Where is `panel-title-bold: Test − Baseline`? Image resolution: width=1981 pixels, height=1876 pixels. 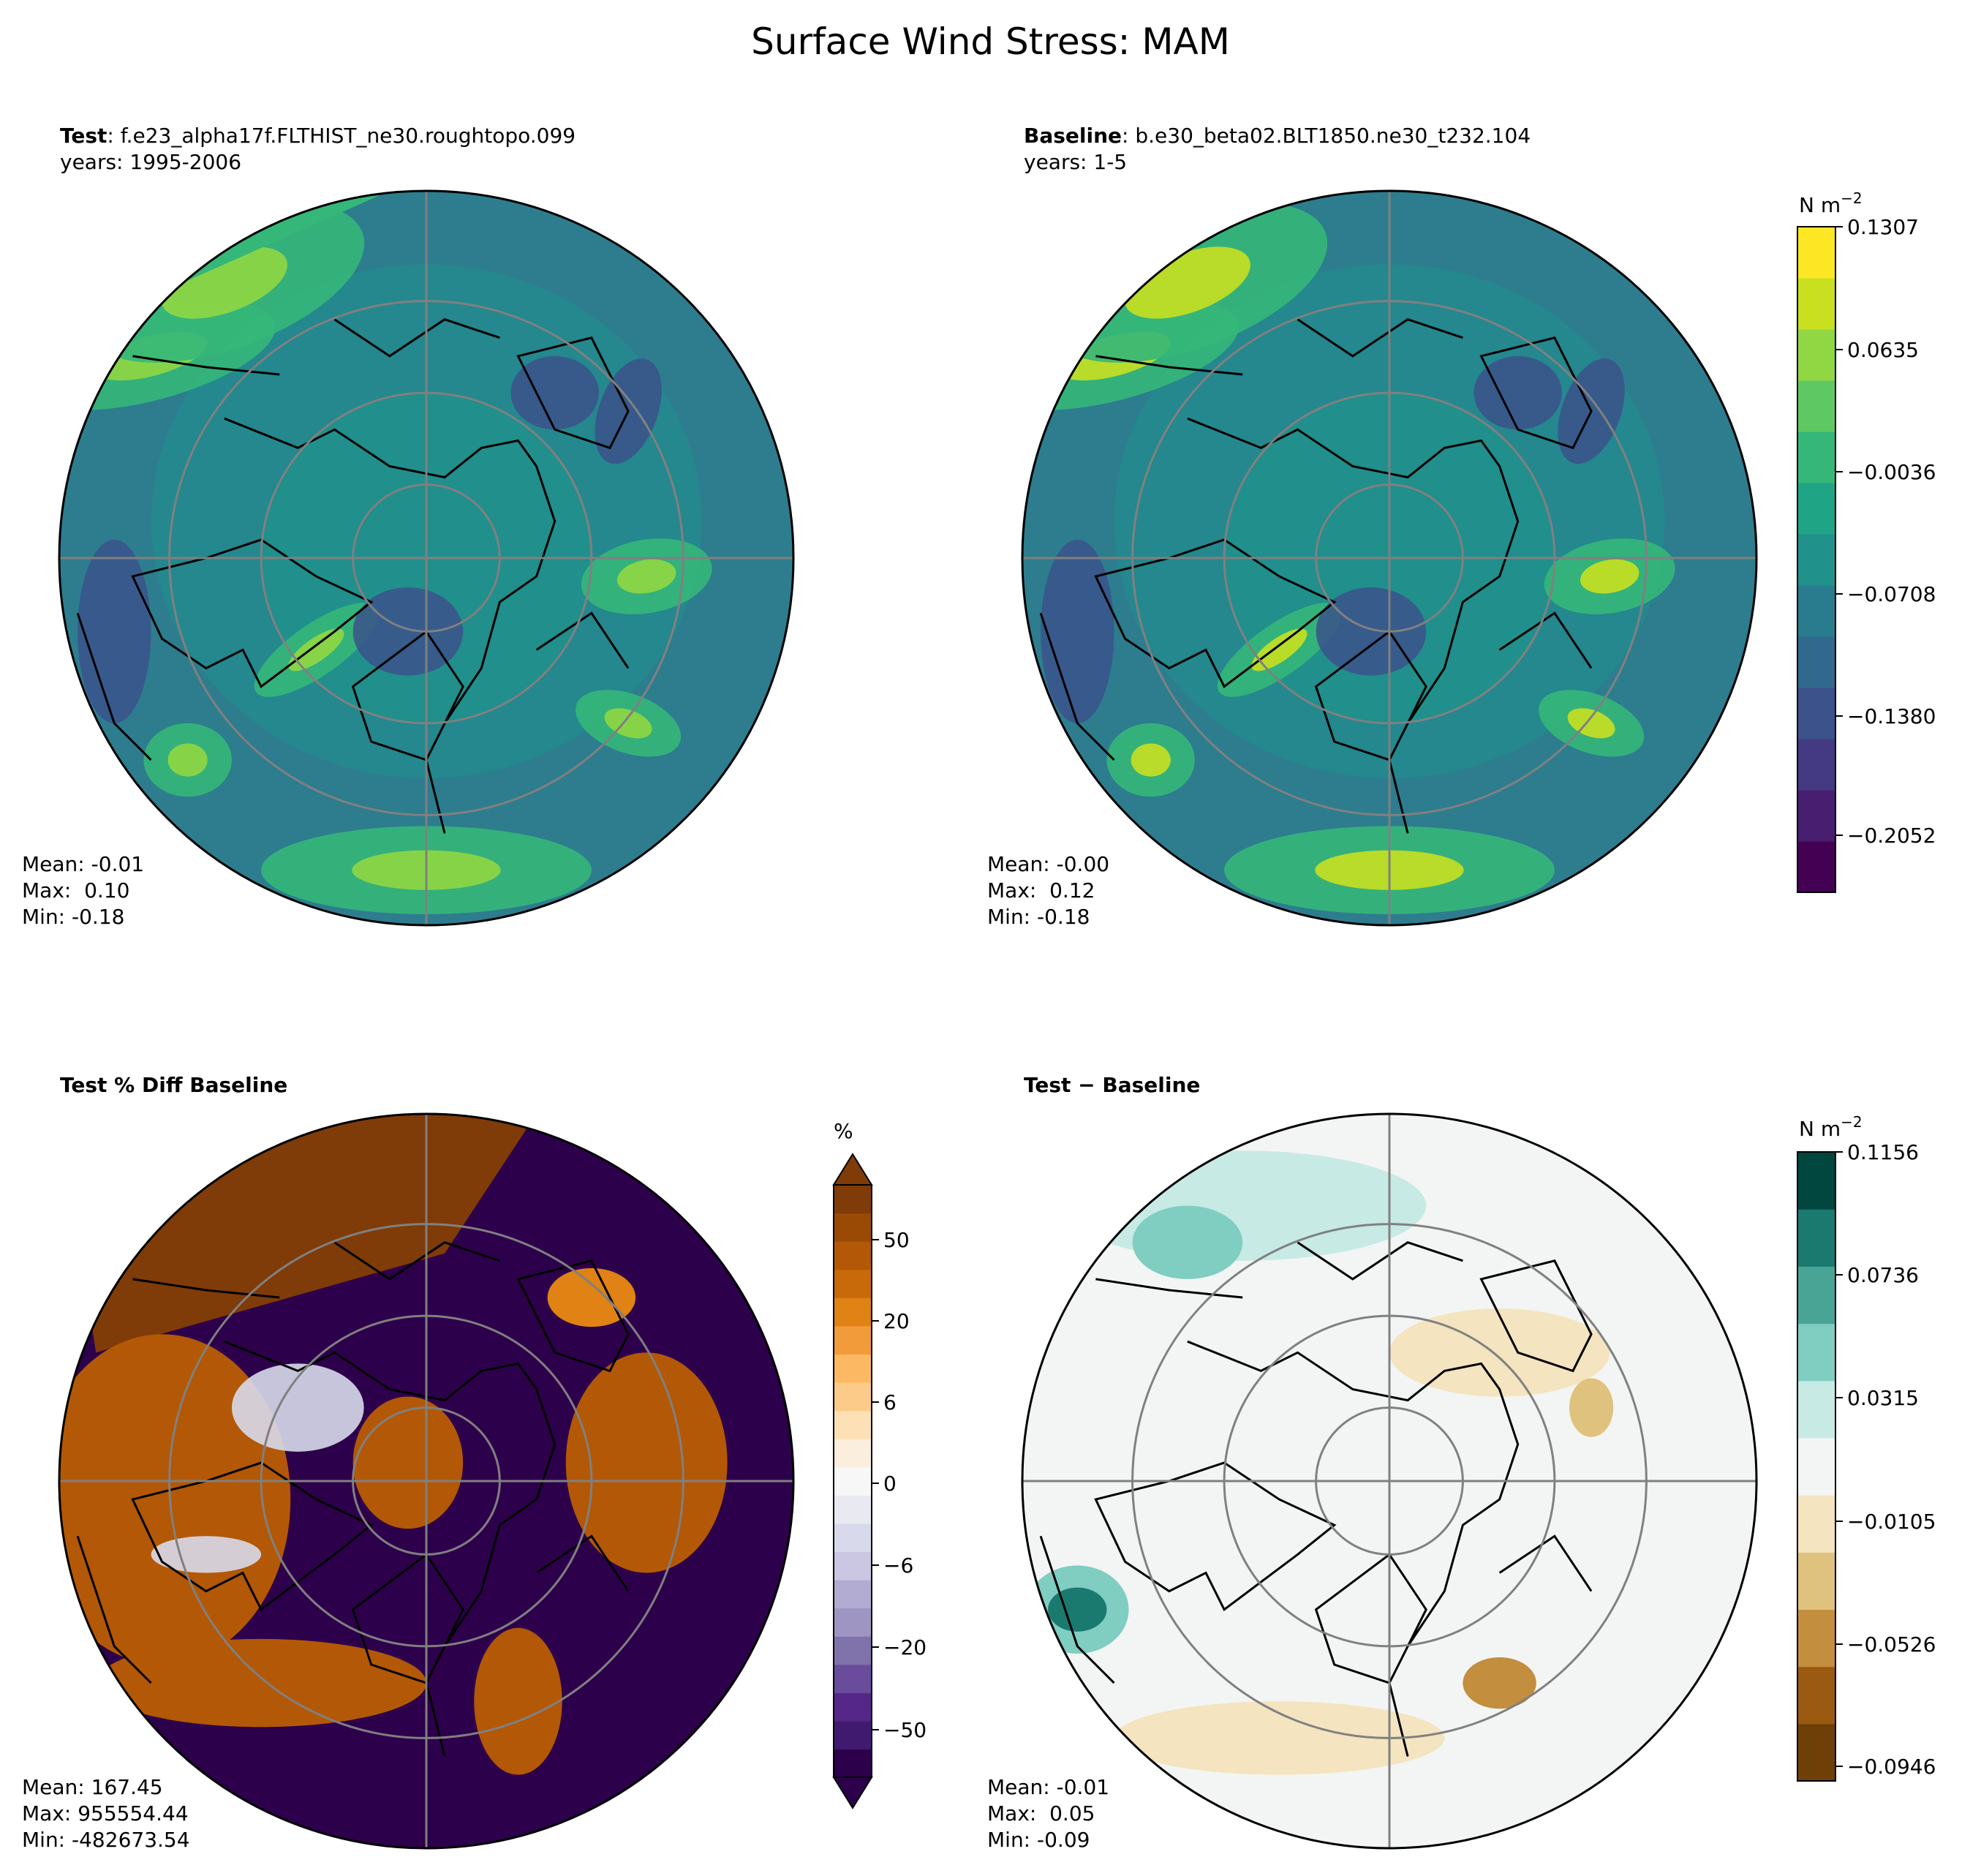
panel-title-bold: Test − Baseline is located at coordinates (1112, 1085).